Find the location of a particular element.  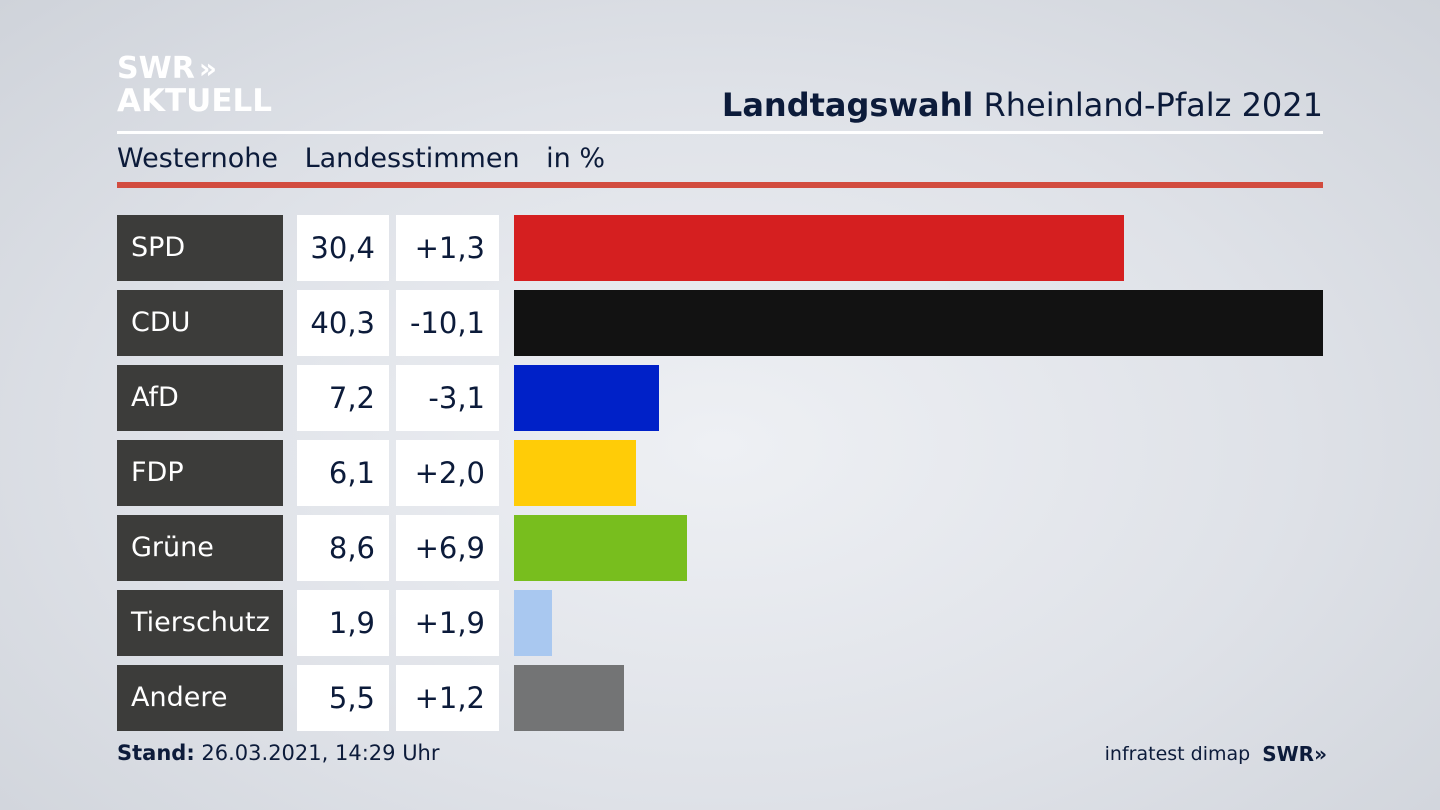

title-bold: Landtagswahl is located at coordinates (847, 105).